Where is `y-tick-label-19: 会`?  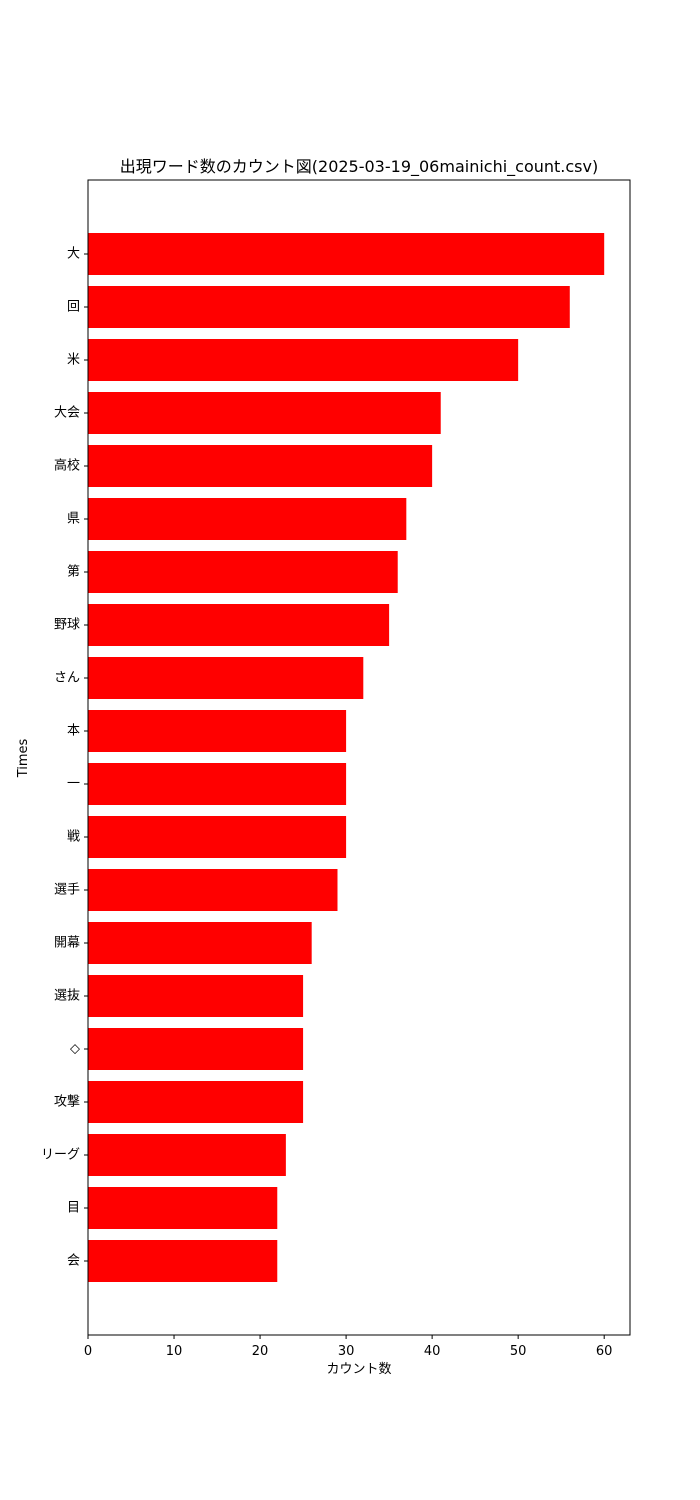
y-tick-label-19: 会 is located at coordinates (73, 1261).